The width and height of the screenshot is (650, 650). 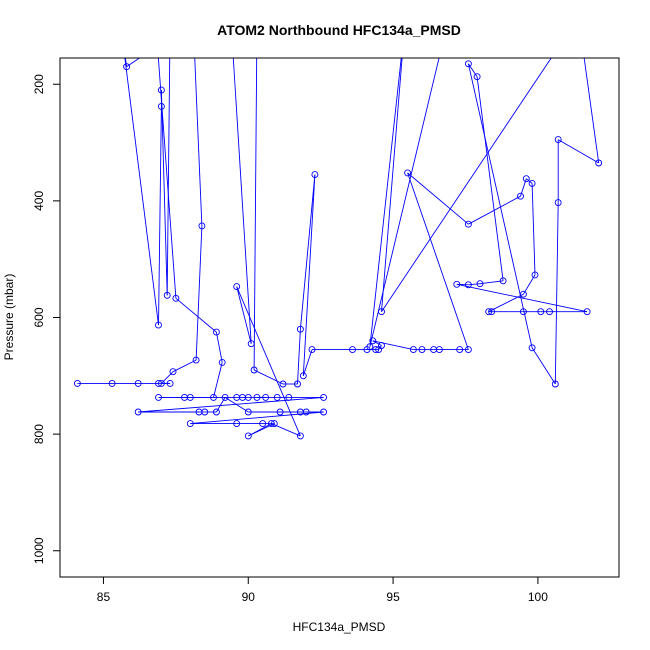 What do you see at coordinates (39, 434) in the screenshot?
I see `y-tick-label: 800` at bounding box center [39, 434].